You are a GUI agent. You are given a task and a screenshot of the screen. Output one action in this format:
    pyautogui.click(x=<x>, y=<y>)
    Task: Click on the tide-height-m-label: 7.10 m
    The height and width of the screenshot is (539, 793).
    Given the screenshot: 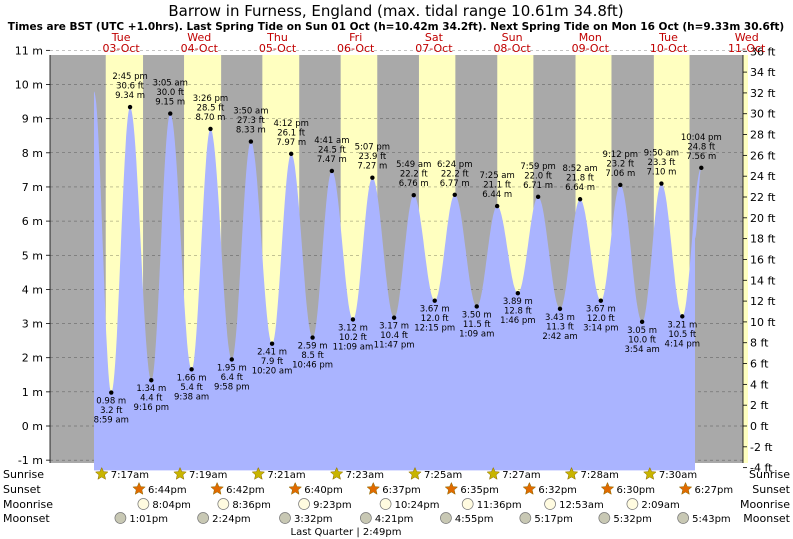 What is the action you would take?
    pyautogui.click(x=661, y=173)
    